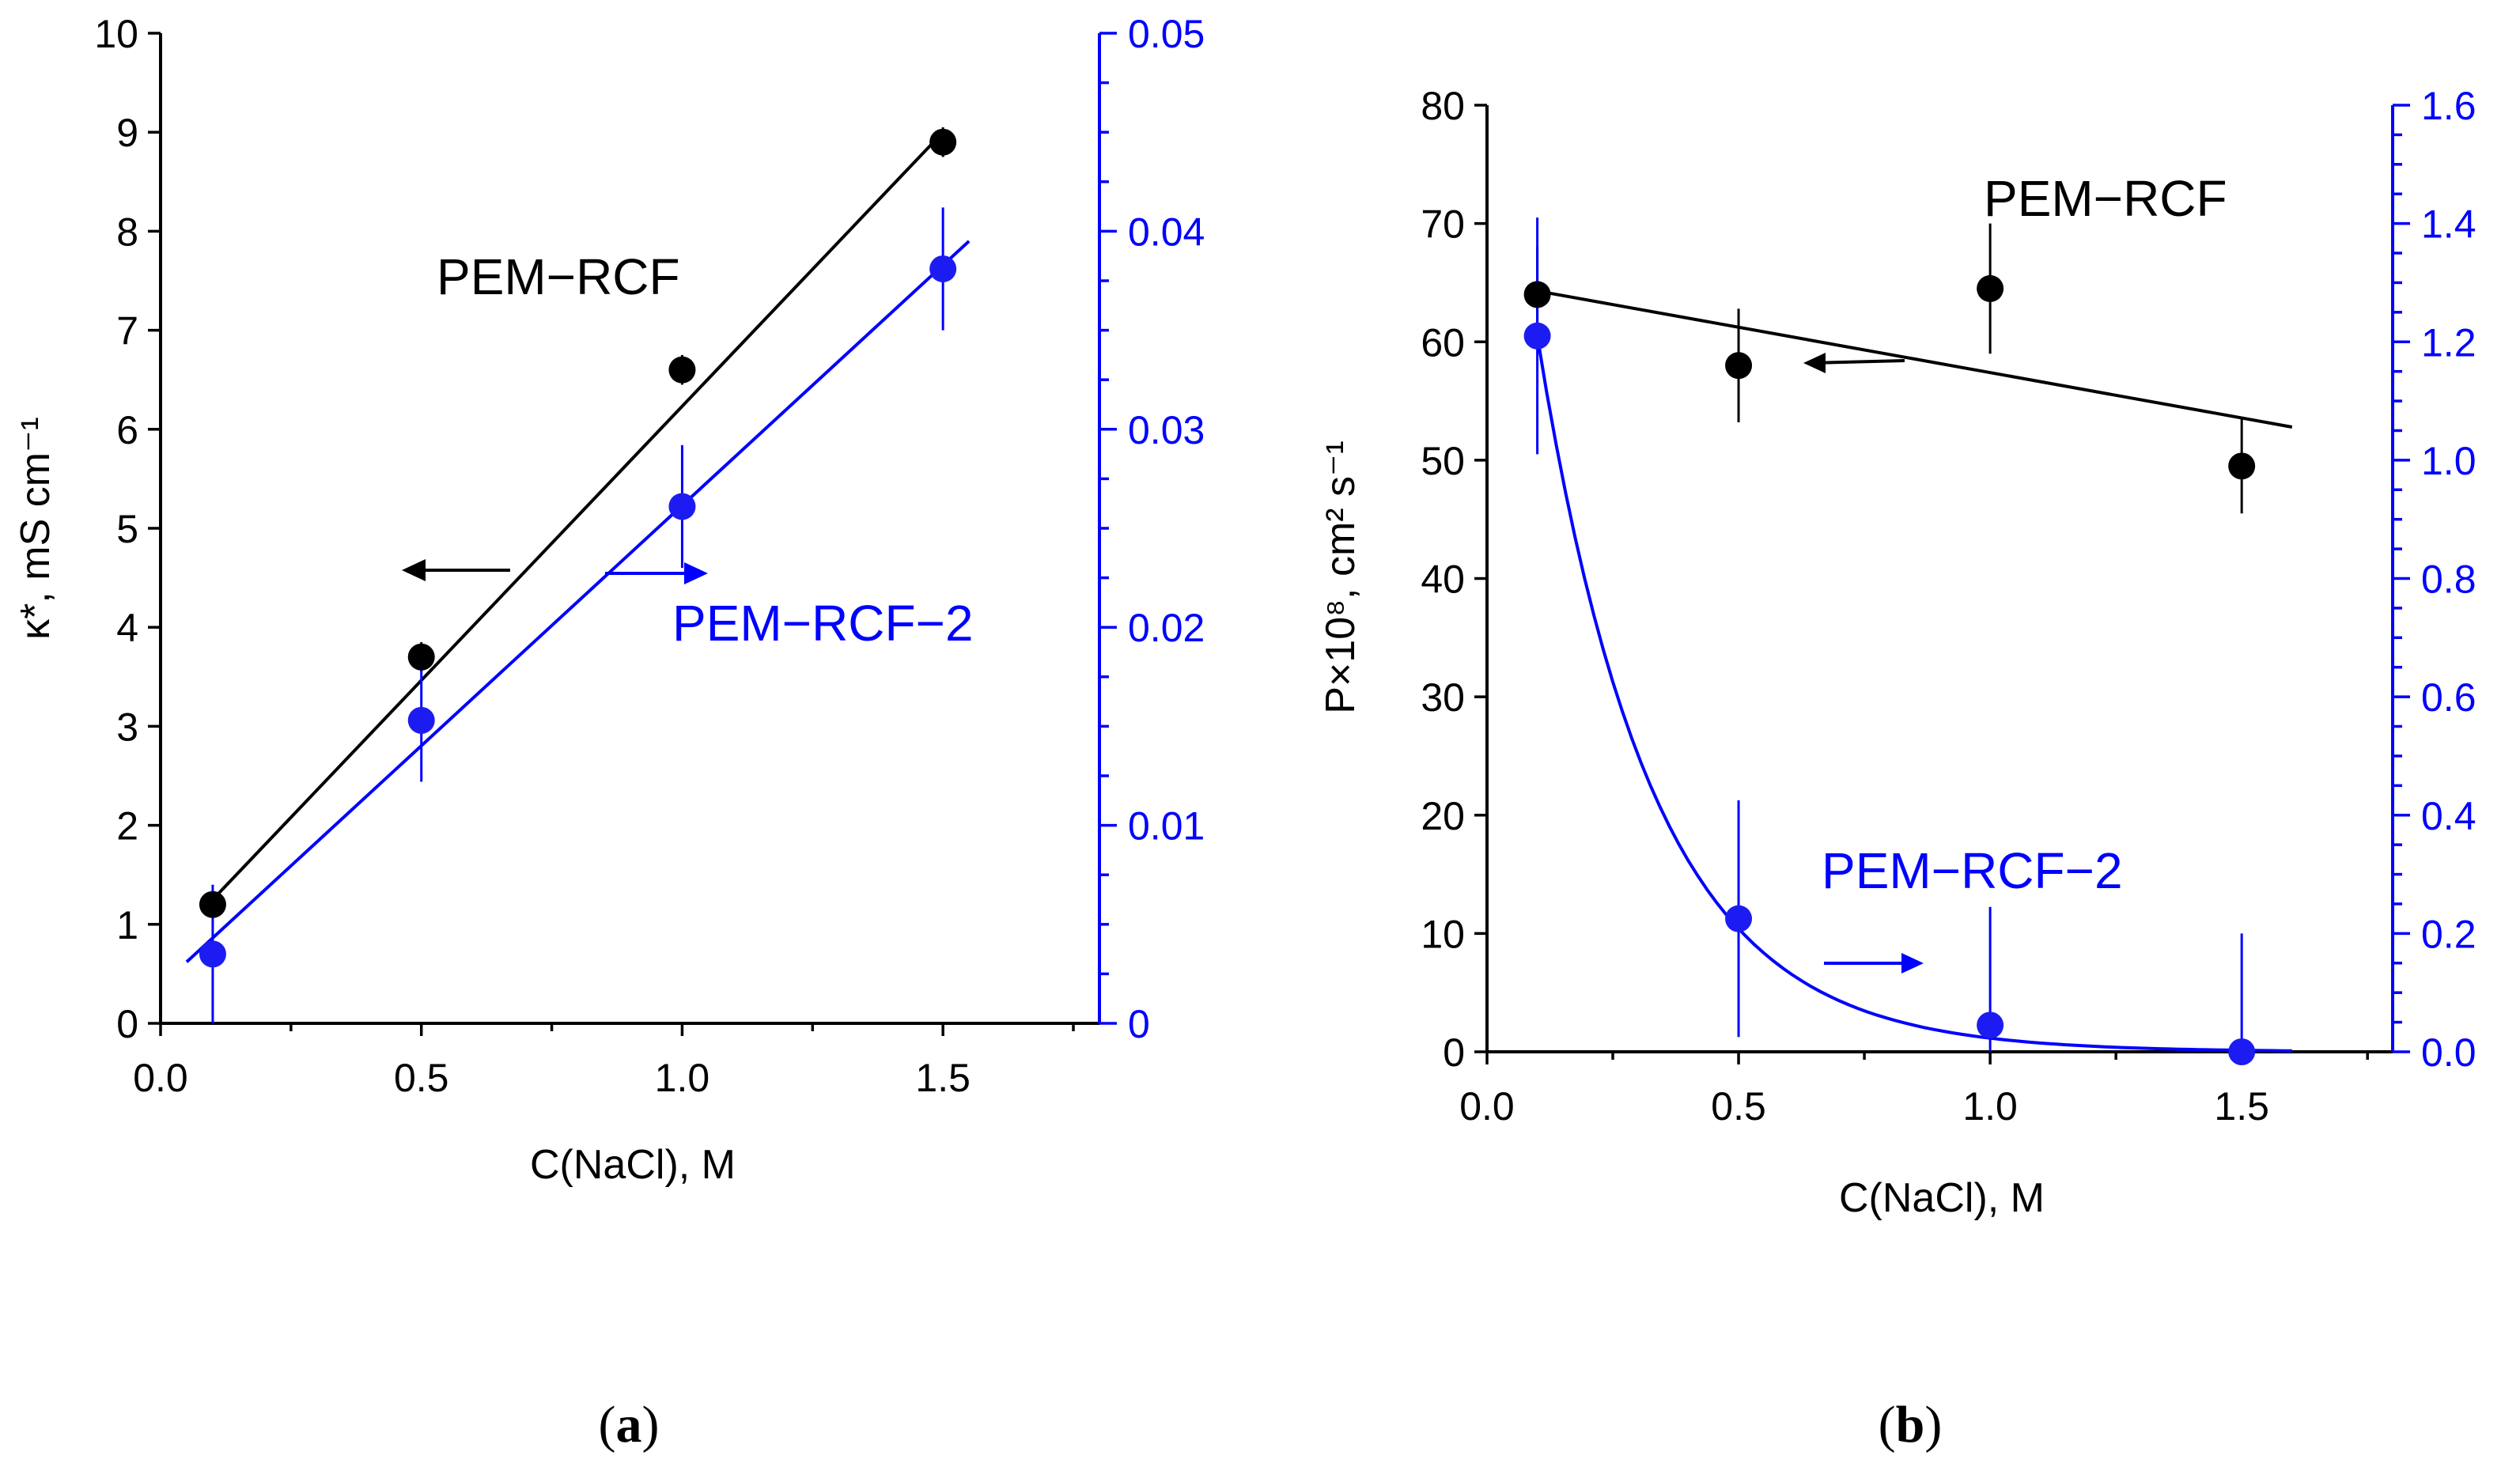 The width and height of the screenshot is (2520, 1467). What do you see at coordinates (2105, 198) in the screenshot?
I see `panel-b-label-pem-rcf: PEM−RCF` at bounding box center [2105, 198].